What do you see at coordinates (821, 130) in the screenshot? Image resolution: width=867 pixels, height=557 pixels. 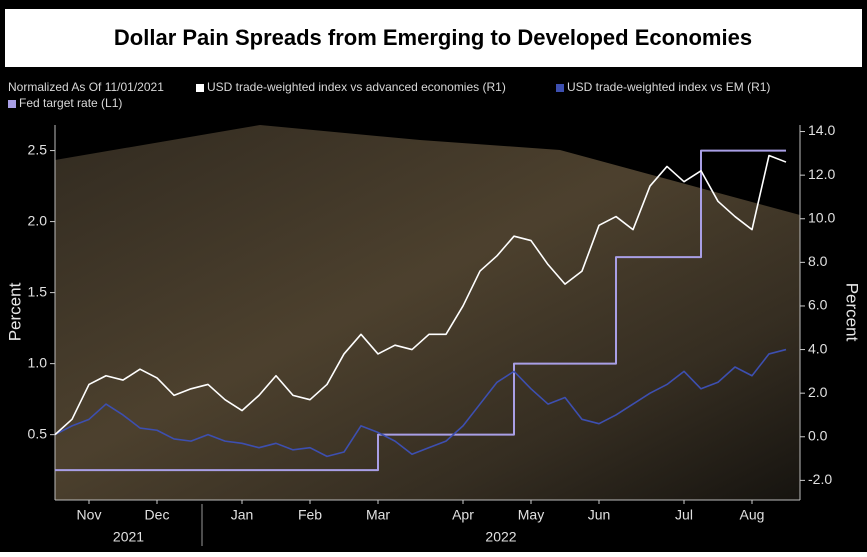 I see `y2-tick-label: 14.0` at bounding box center [821, 130].